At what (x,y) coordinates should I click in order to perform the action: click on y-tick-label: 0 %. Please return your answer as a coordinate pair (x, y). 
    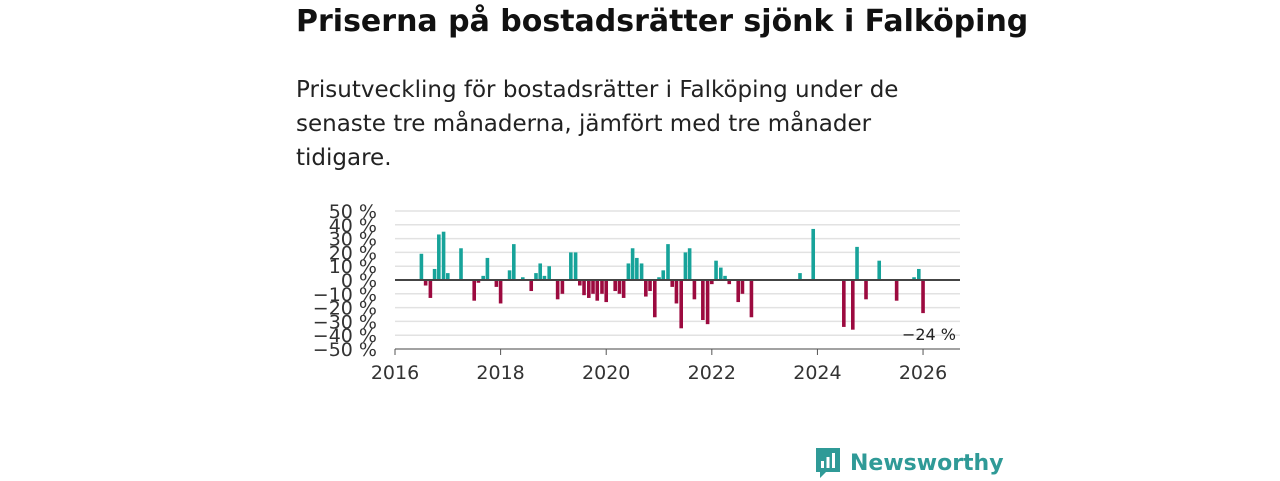
    Looking at the image, I should click on (359, 281).